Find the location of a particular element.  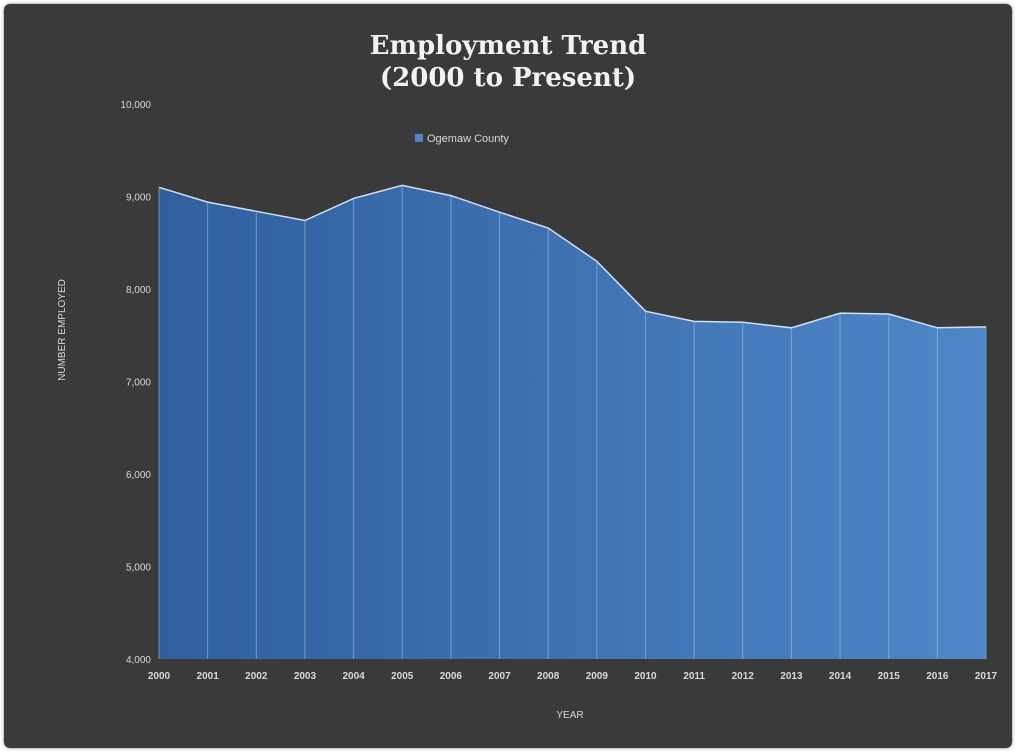

x-tick-label: 2013 is located at coordinates (791, 676).